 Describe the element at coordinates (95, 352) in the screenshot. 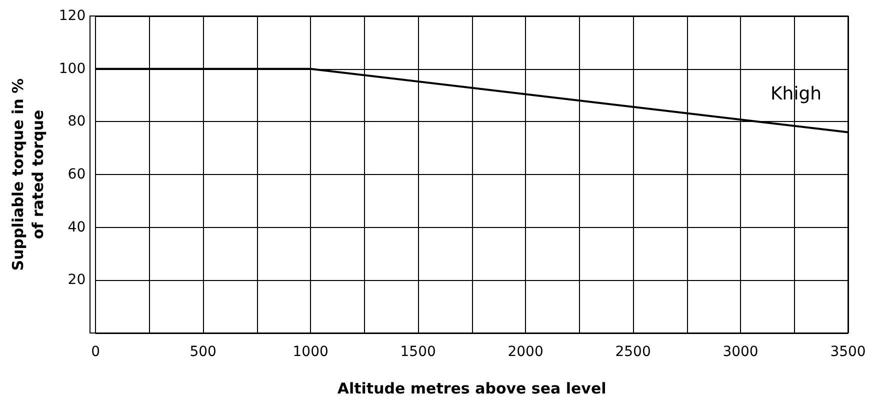

I see `x-tick-label: 0` at that location.